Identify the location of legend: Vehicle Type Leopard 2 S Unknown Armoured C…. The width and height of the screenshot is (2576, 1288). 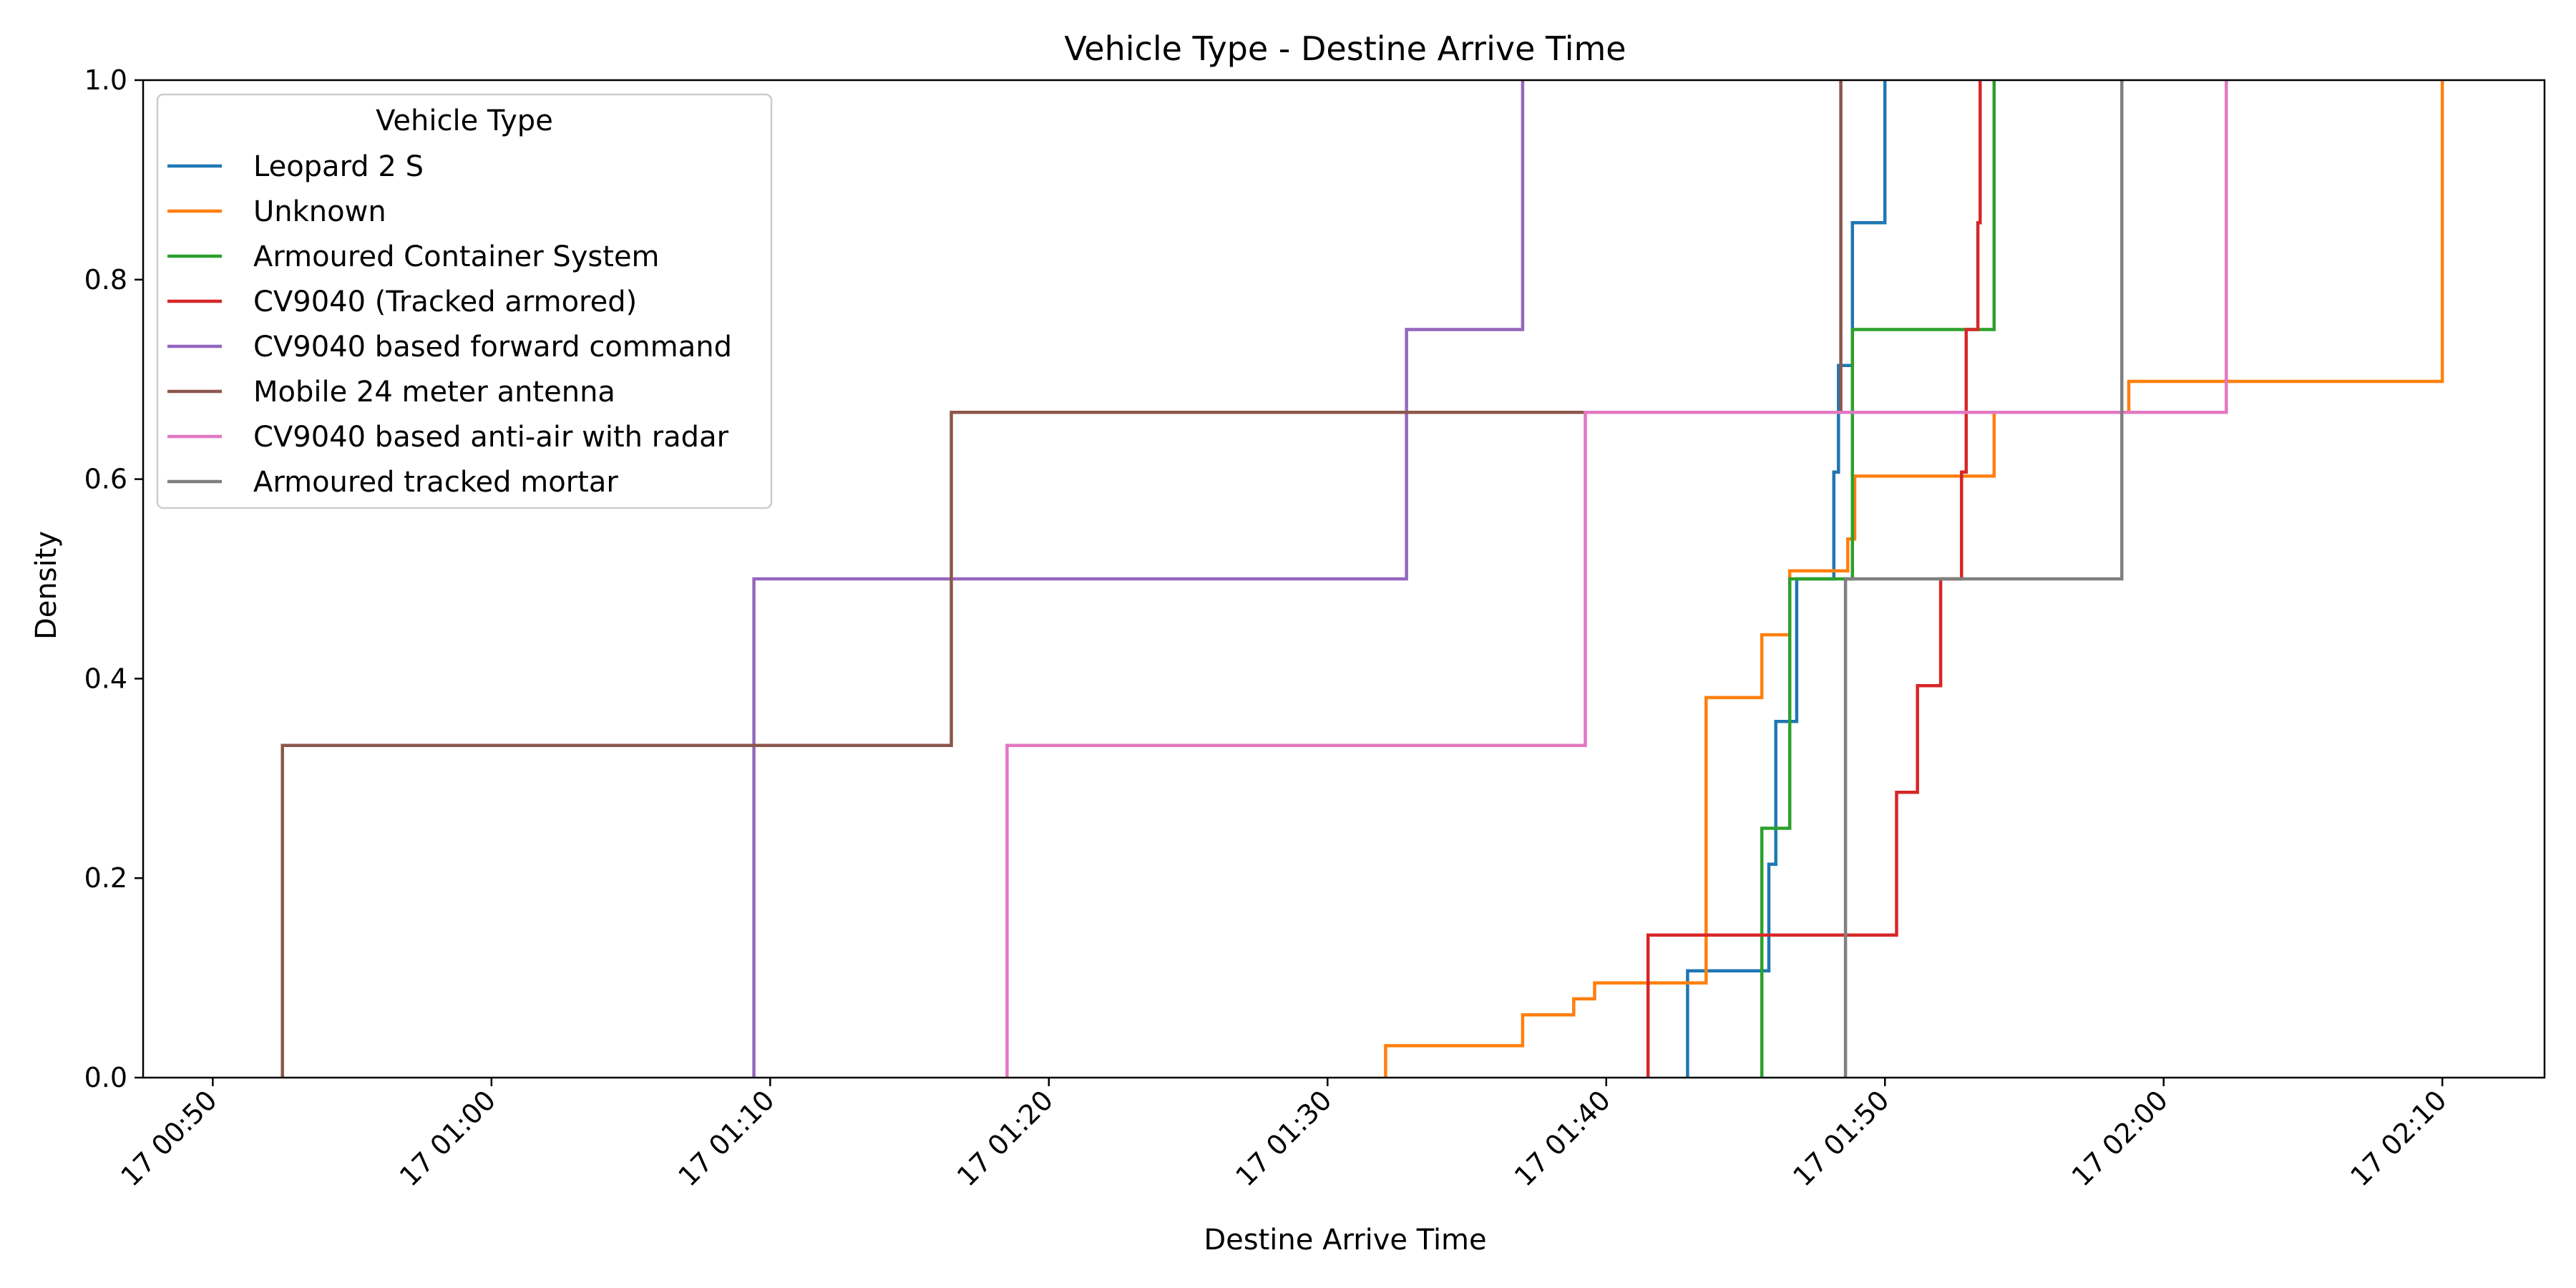
(464, 301).